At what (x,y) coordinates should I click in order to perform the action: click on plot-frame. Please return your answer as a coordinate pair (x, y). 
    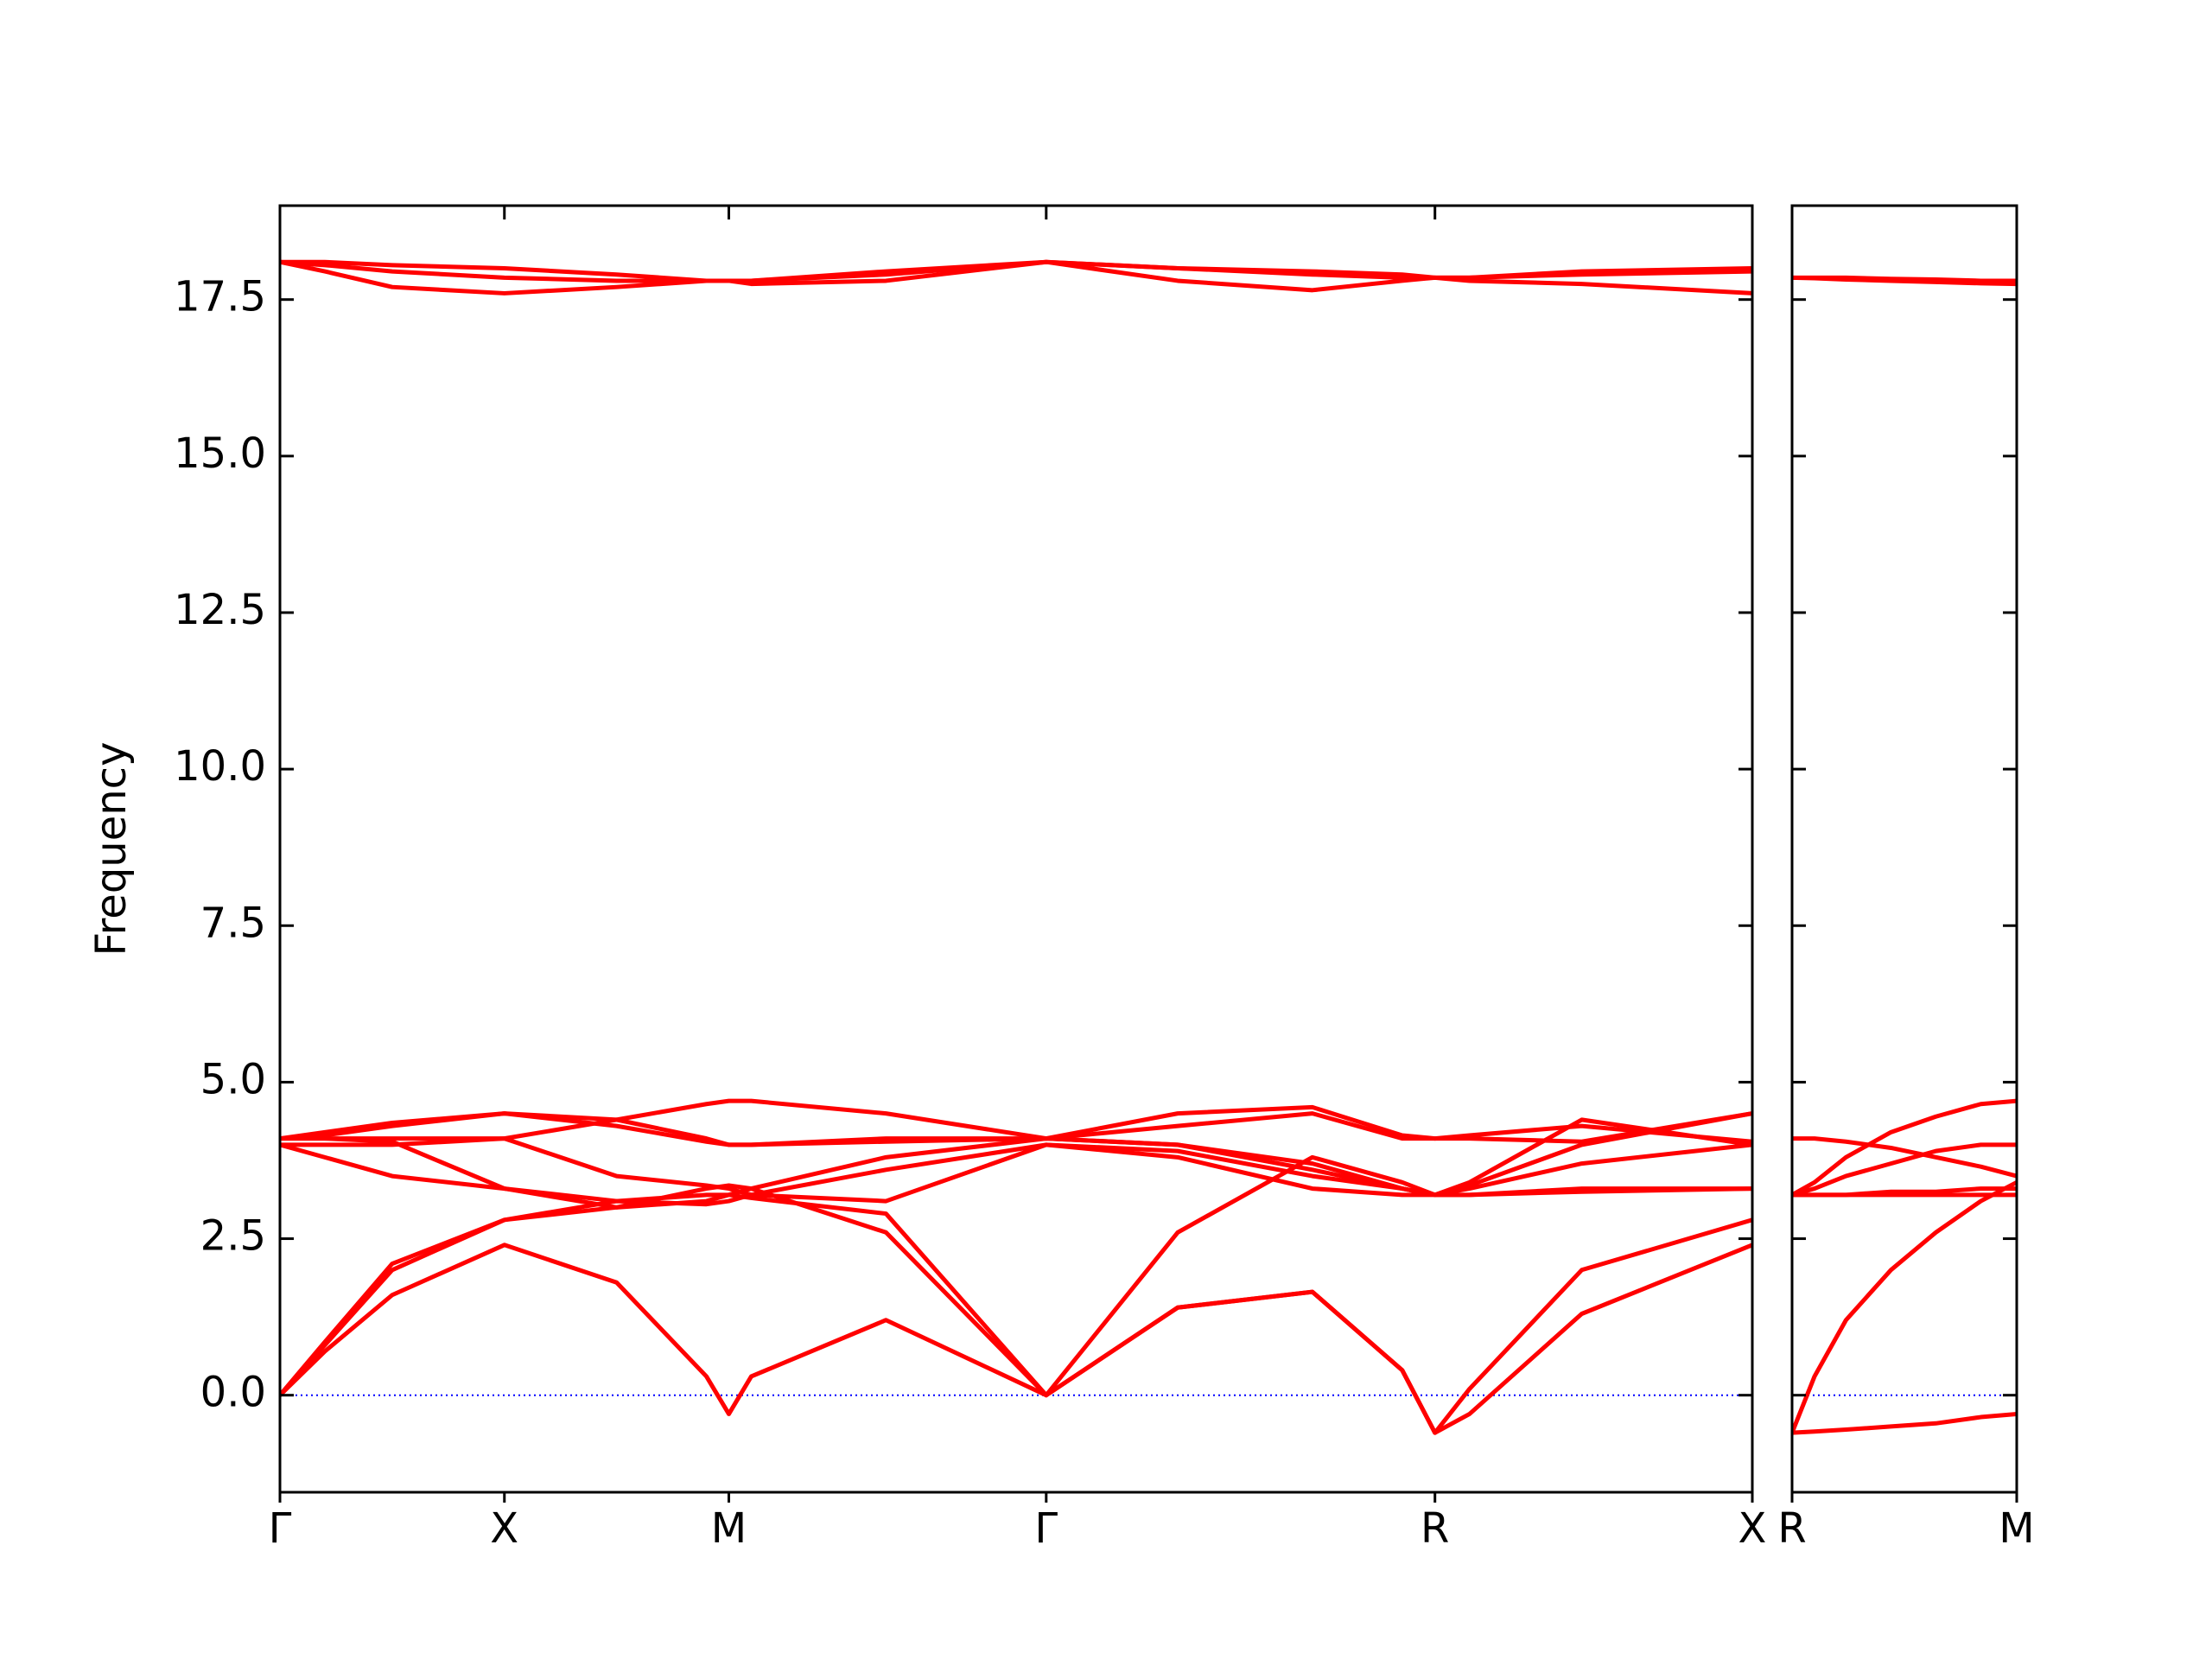
    Looking at the image, I should click on (1904, 849).